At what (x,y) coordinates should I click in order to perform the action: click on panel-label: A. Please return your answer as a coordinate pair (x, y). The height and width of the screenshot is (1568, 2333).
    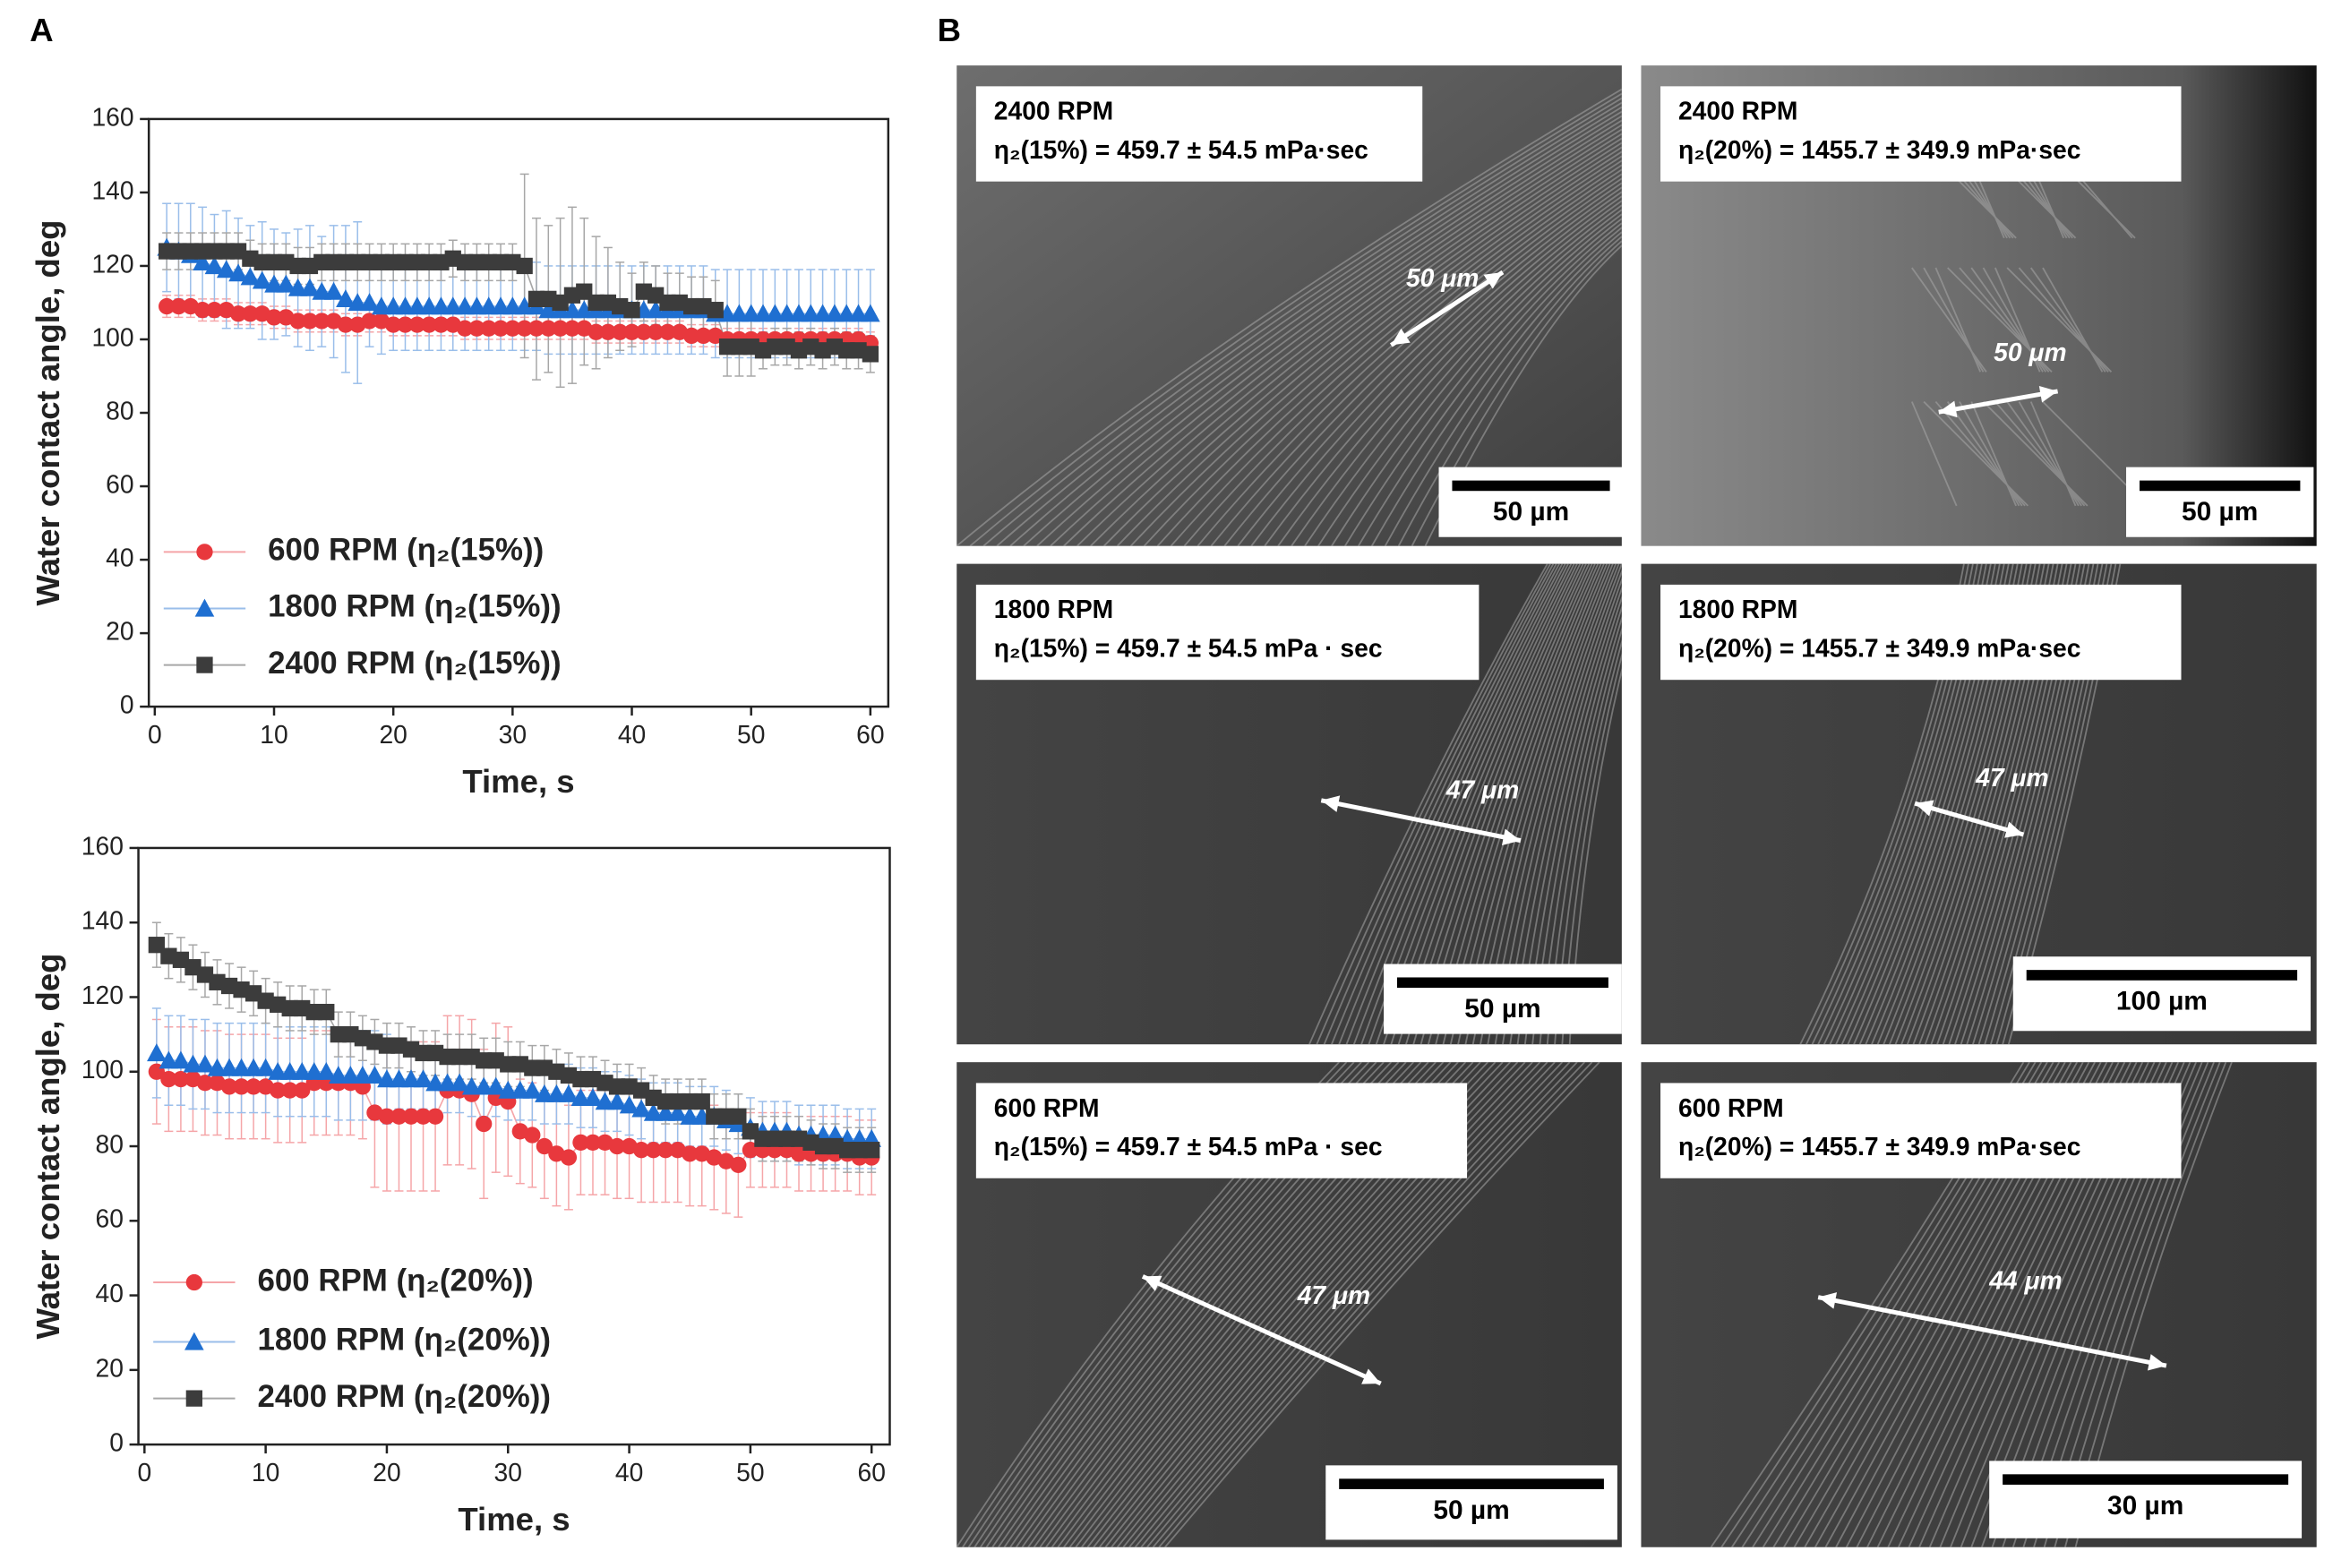
    Looking at the image, I should click on (41, 30).